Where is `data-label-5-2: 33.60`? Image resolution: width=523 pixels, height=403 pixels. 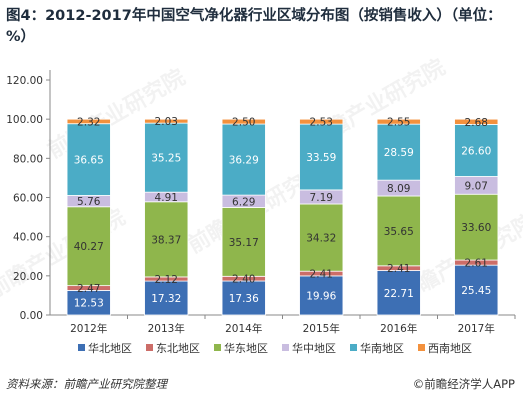 data-label-5-2: 33.60 is located at coordinates (476, 228).